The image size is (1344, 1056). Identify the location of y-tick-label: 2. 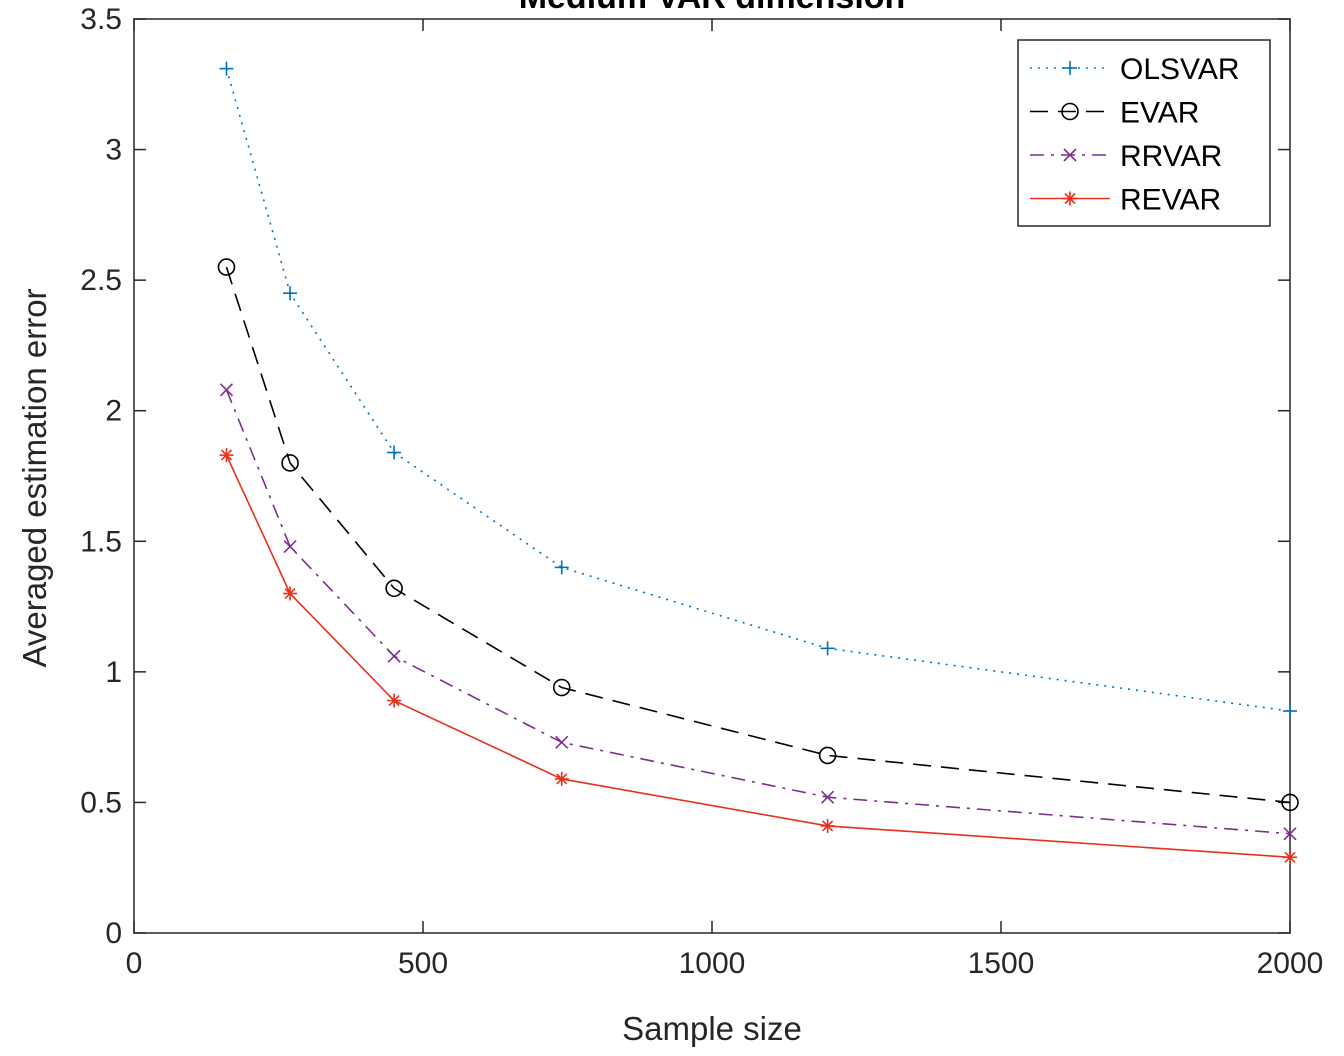
(113, 411).